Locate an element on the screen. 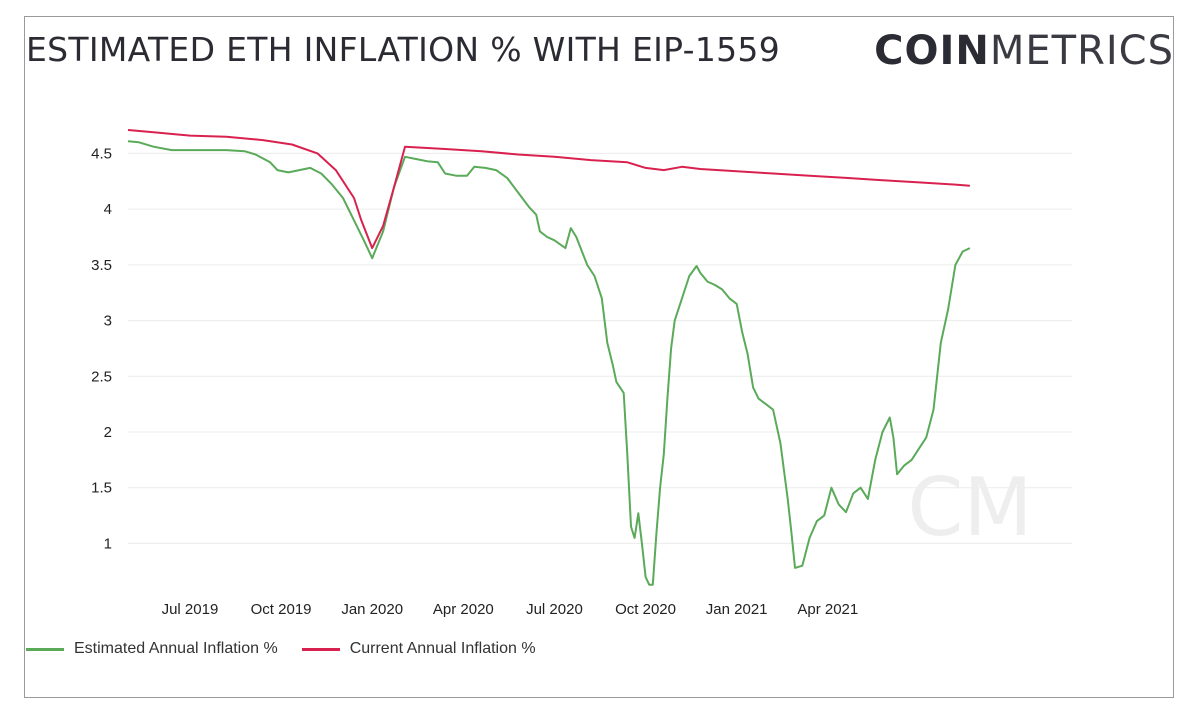  x-tick-label: Oct 2020 is located at coordinates (645, 609).